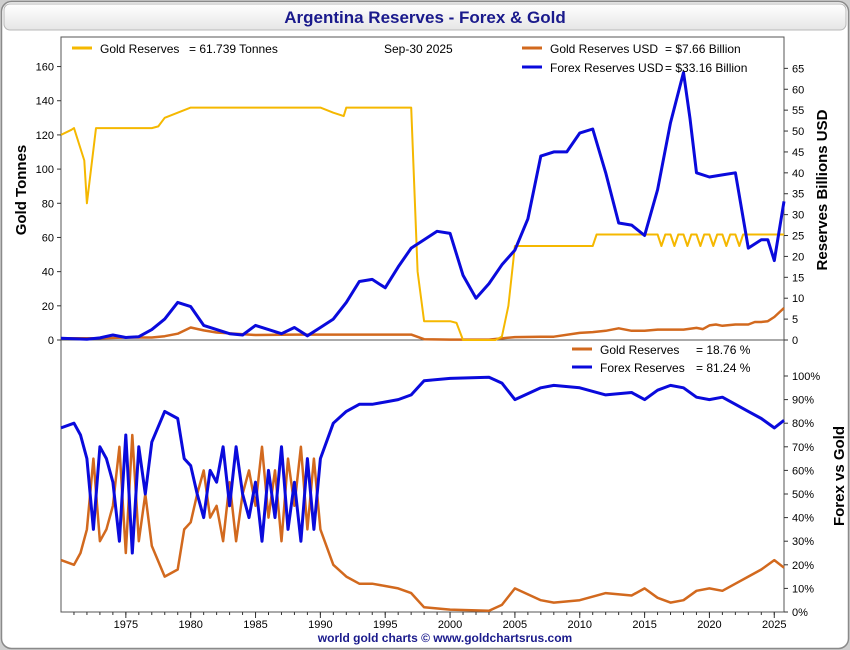  I want to click on pct-tick-label: 10%, so click(803, 589).